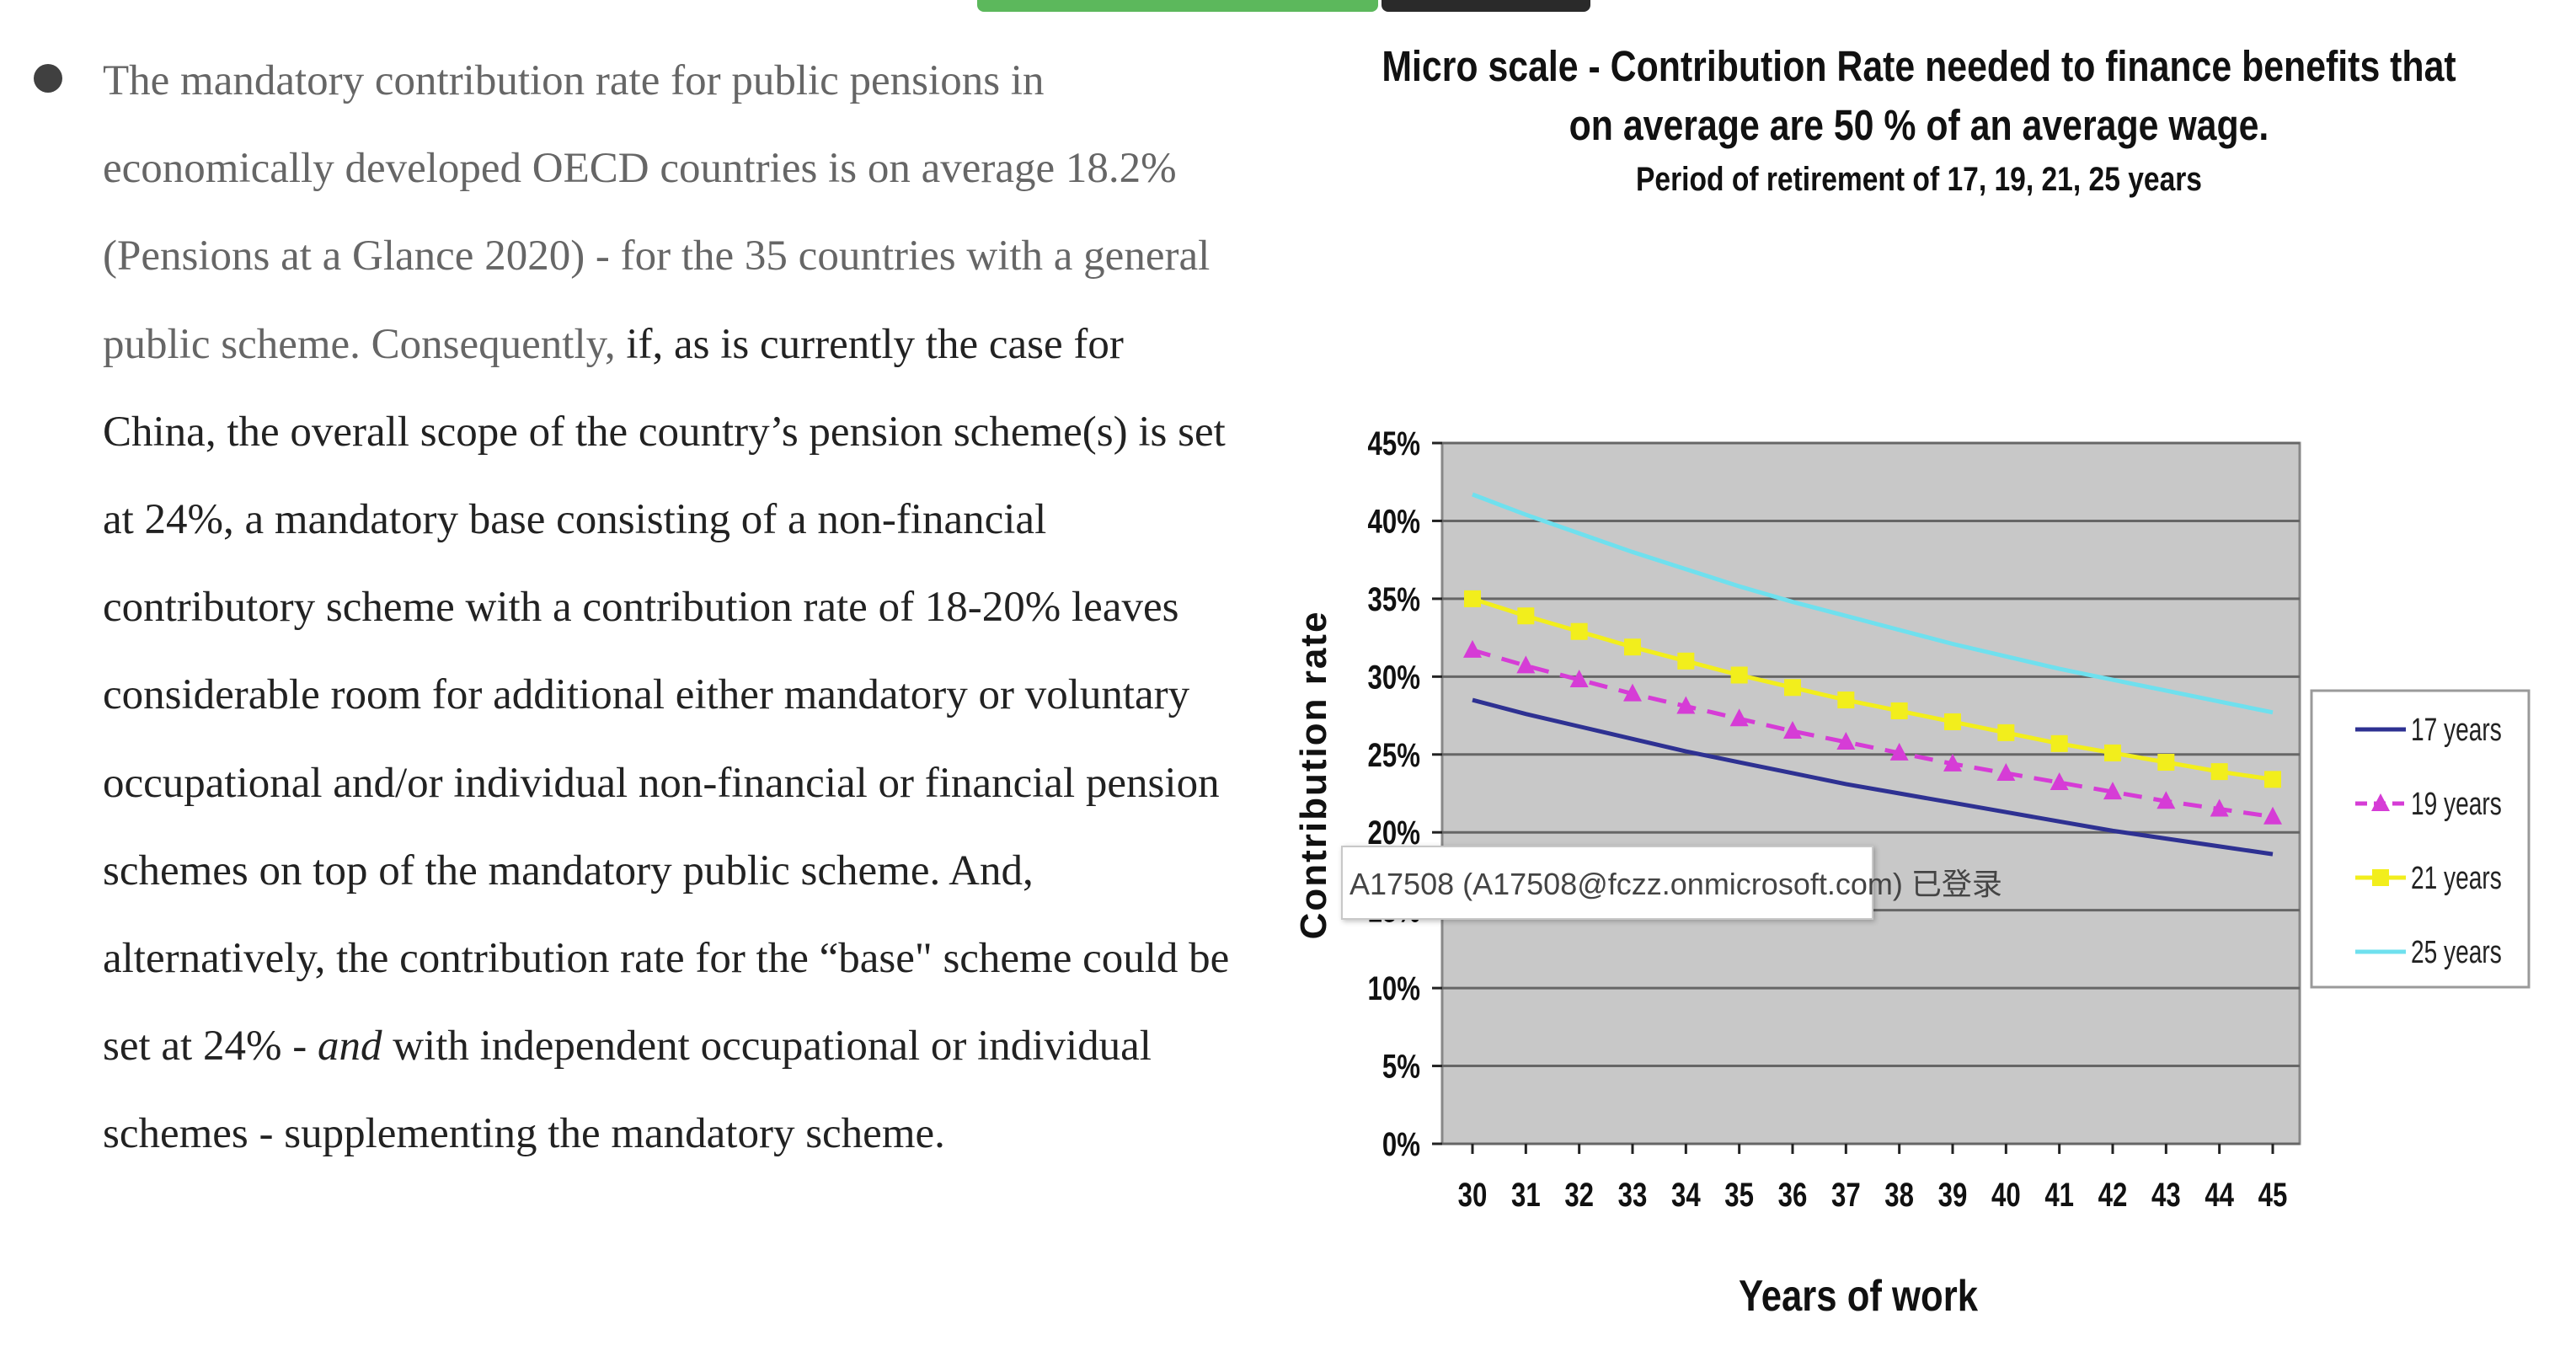  What do you see at coordinates (1846, 1195) in the screenshot?
I see `x-tick-label: 37` at bounding box center [1846, 1195].